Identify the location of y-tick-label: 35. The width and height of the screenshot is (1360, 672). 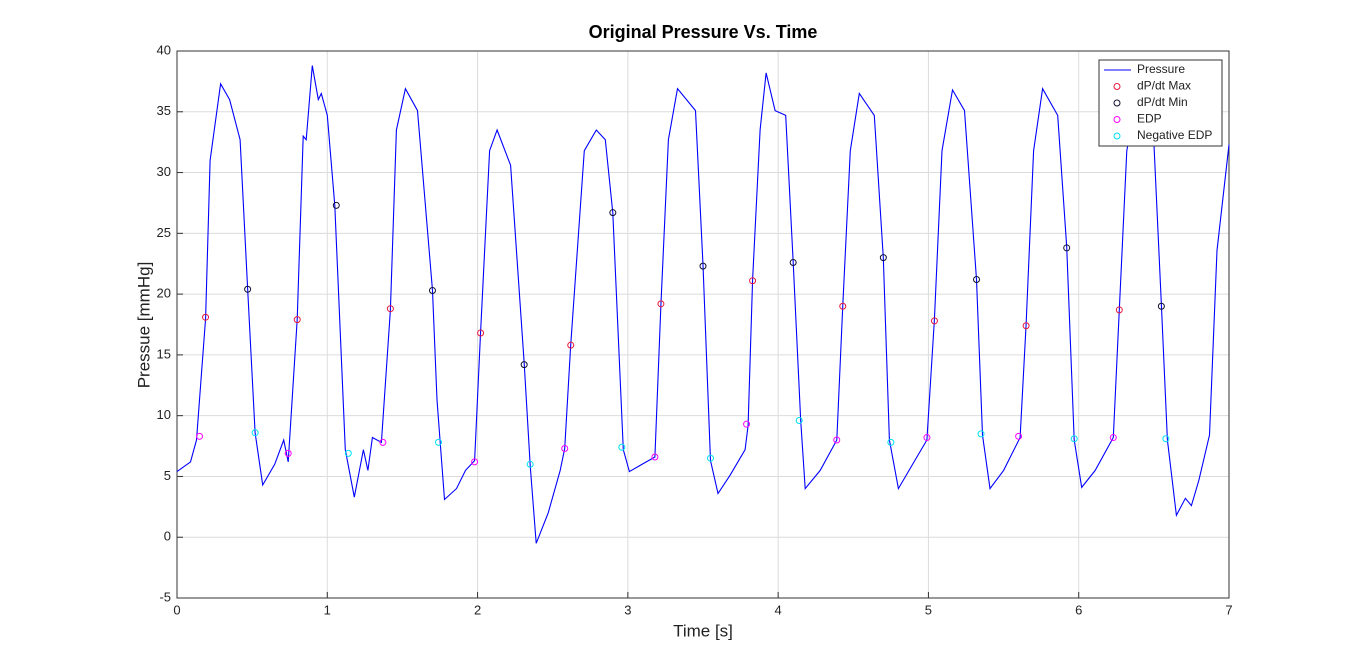
(164, 110).